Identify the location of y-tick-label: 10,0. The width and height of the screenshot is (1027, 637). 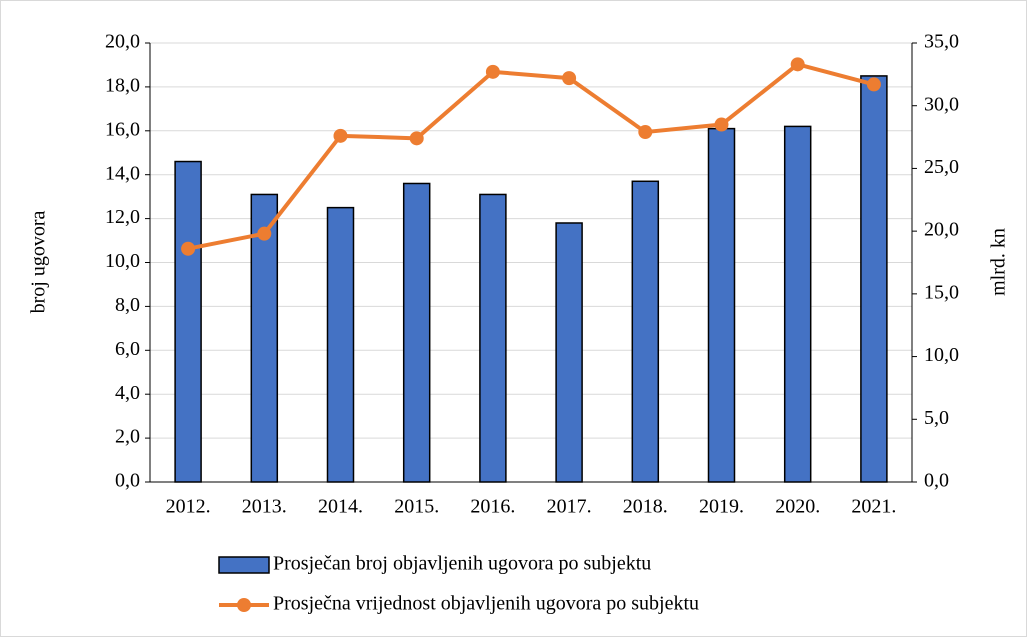
(122, 261).